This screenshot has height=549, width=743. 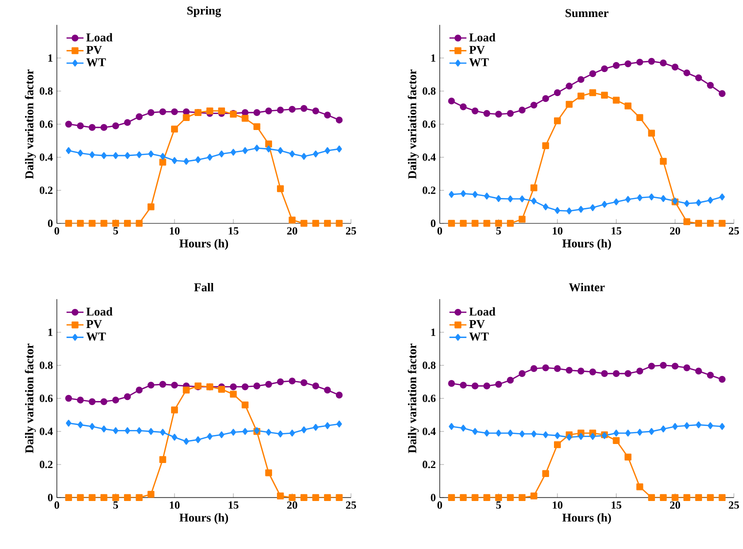 I want to click on chart-title: Winter, so click(x=586, y=287).